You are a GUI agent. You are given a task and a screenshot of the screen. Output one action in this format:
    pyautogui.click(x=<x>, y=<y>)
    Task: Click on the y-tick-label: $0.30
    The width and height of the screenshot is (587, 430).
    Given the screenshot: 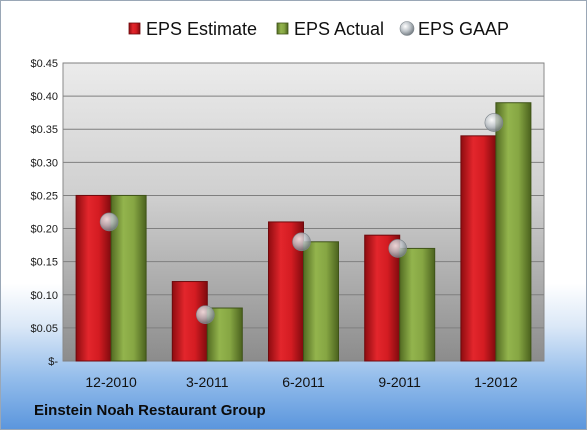 What is the action you would take?
    pyautogui.click(x=44, y=163)
    